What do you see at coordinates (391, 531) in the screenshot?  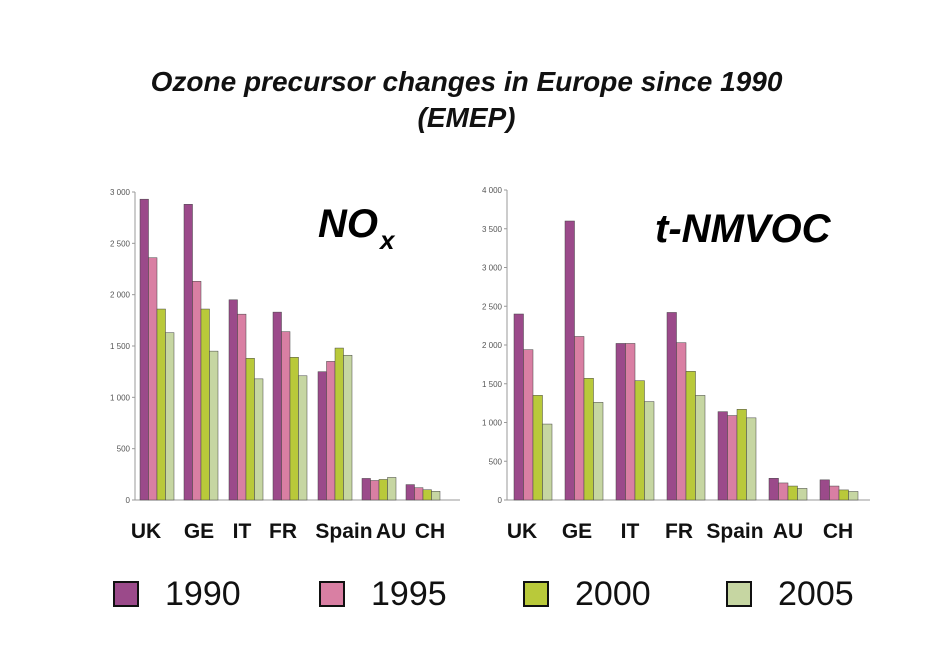 I see `nox-category-label-au: AU` at bounding box center [391, 531].